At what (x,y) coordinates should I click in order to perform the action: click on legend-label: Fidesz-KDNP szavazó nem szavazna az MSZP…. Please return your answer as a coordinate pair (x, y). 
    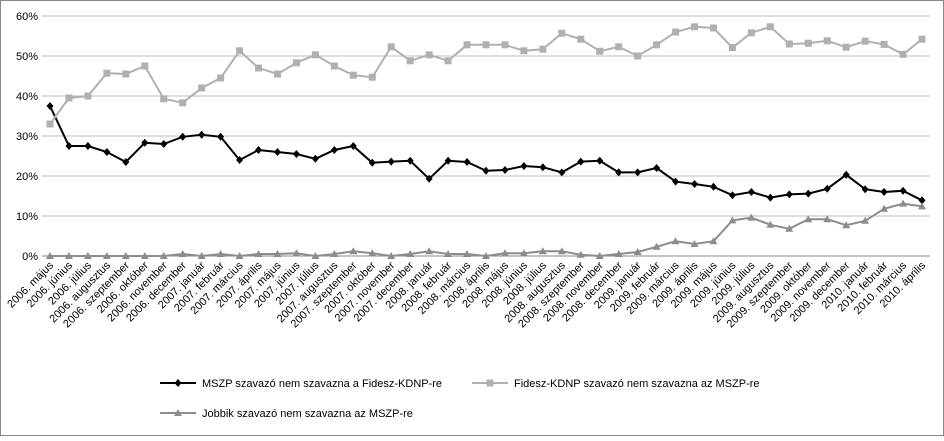
    Looking at the image, I should click on (637, 384).